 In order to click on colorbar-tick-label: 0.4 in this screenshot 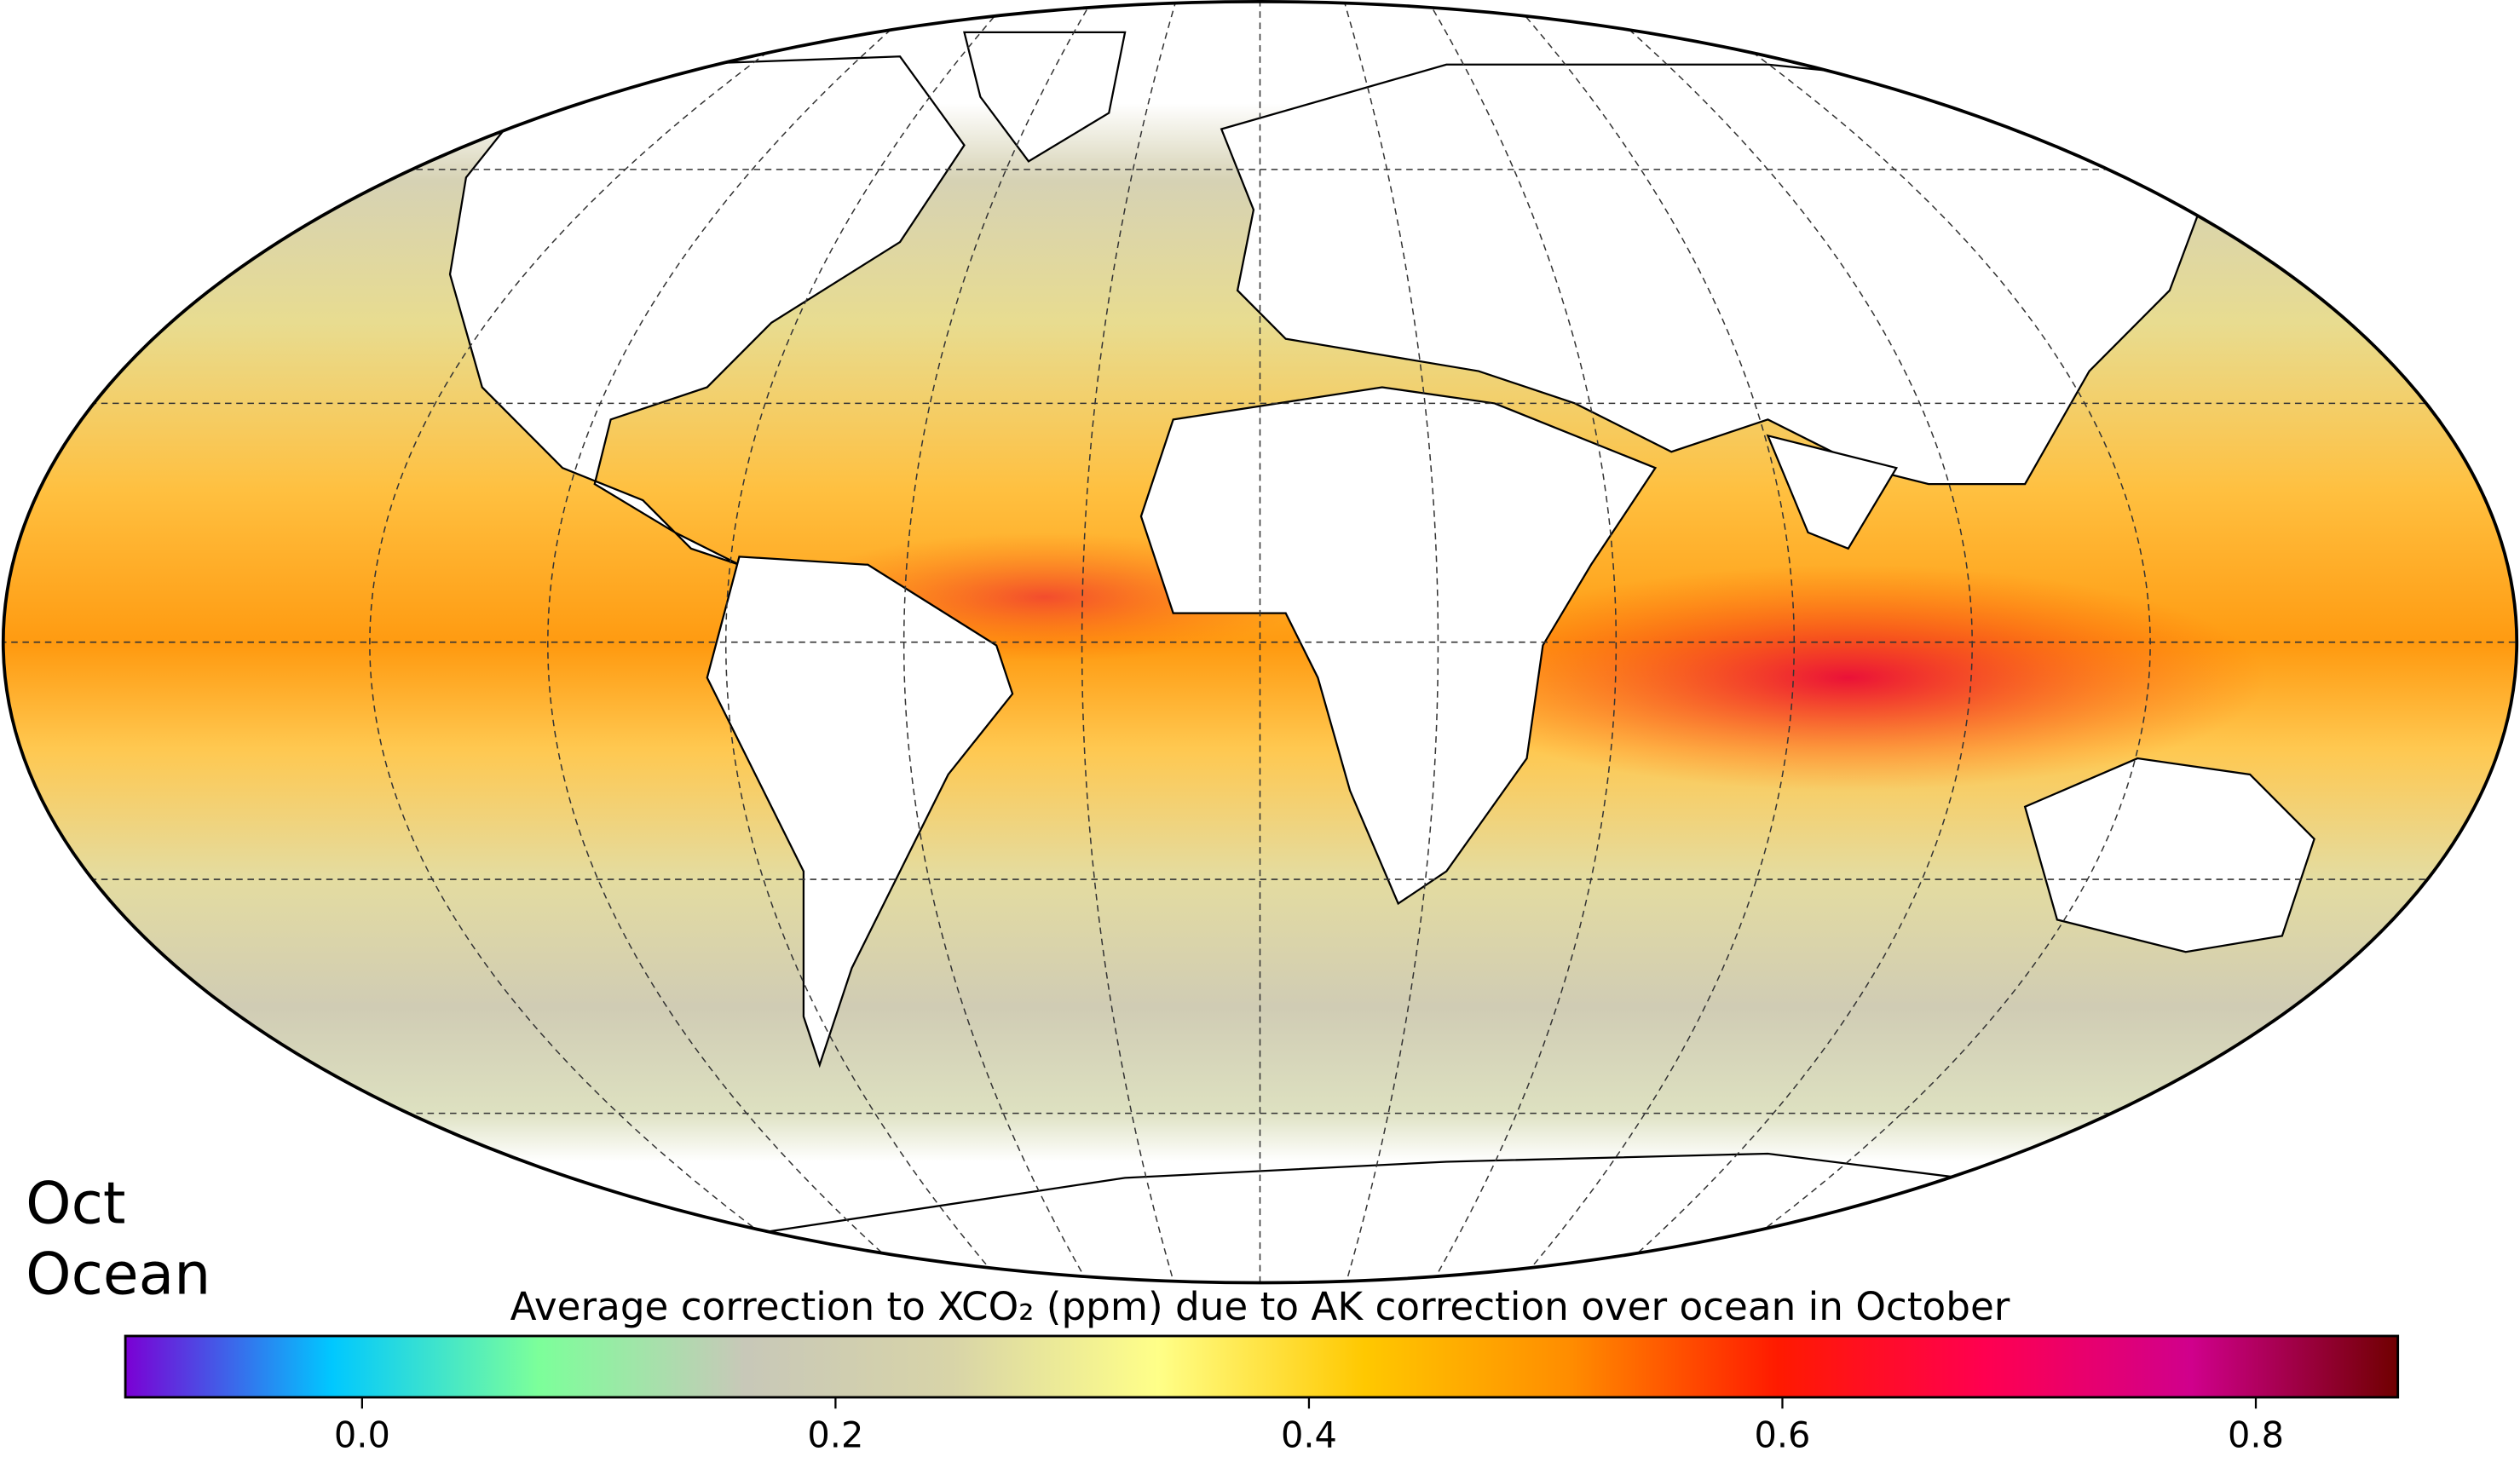, I will do `click(1309, 1435)`.